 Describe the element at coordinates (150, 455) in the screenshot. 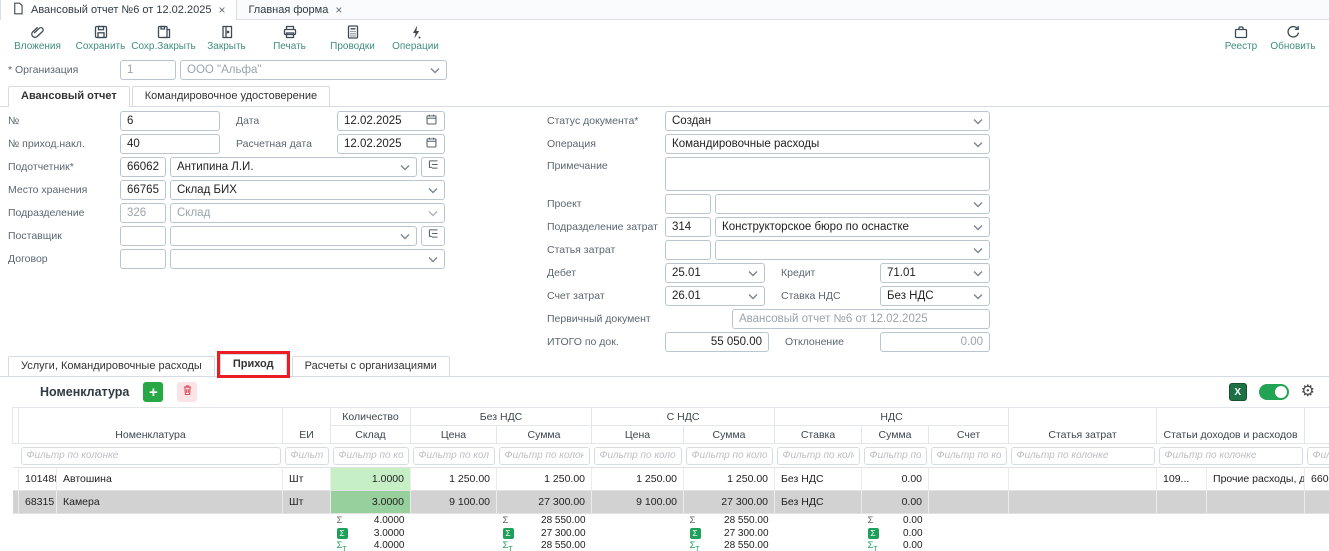

I see `filter-nomenclature-input` at that location.